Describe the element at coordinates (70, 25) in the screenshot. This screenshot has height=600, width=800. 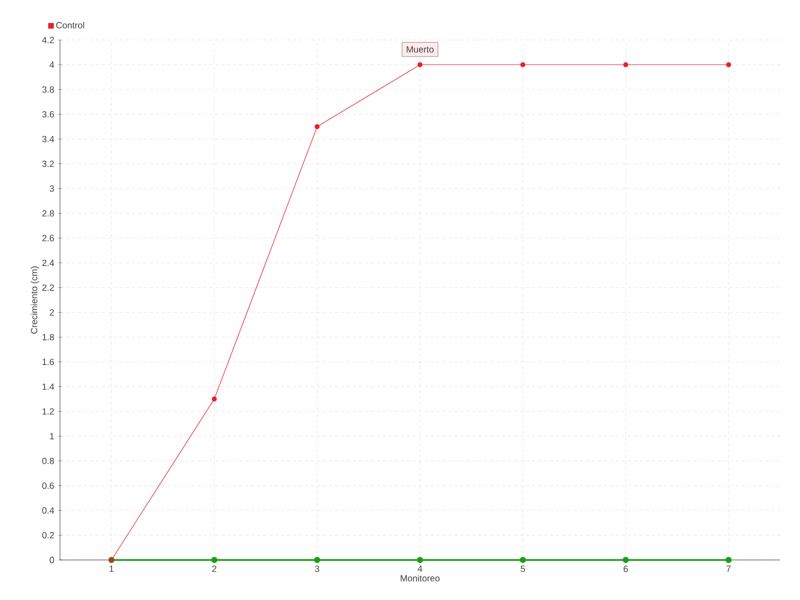
I see `legend-label: Control` at that location.